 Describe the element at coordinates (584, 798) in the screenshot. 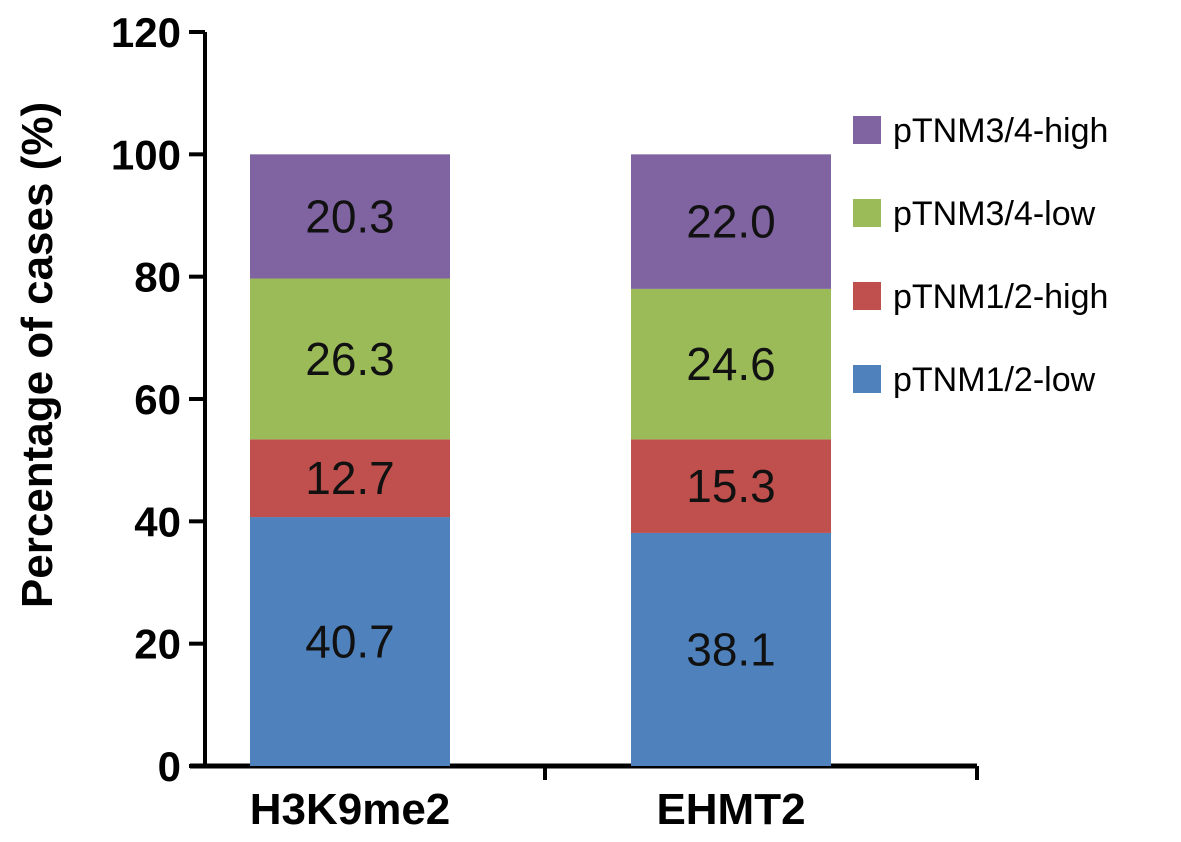

I see `x-axis: H3K9me2 EHMT2` at that location.